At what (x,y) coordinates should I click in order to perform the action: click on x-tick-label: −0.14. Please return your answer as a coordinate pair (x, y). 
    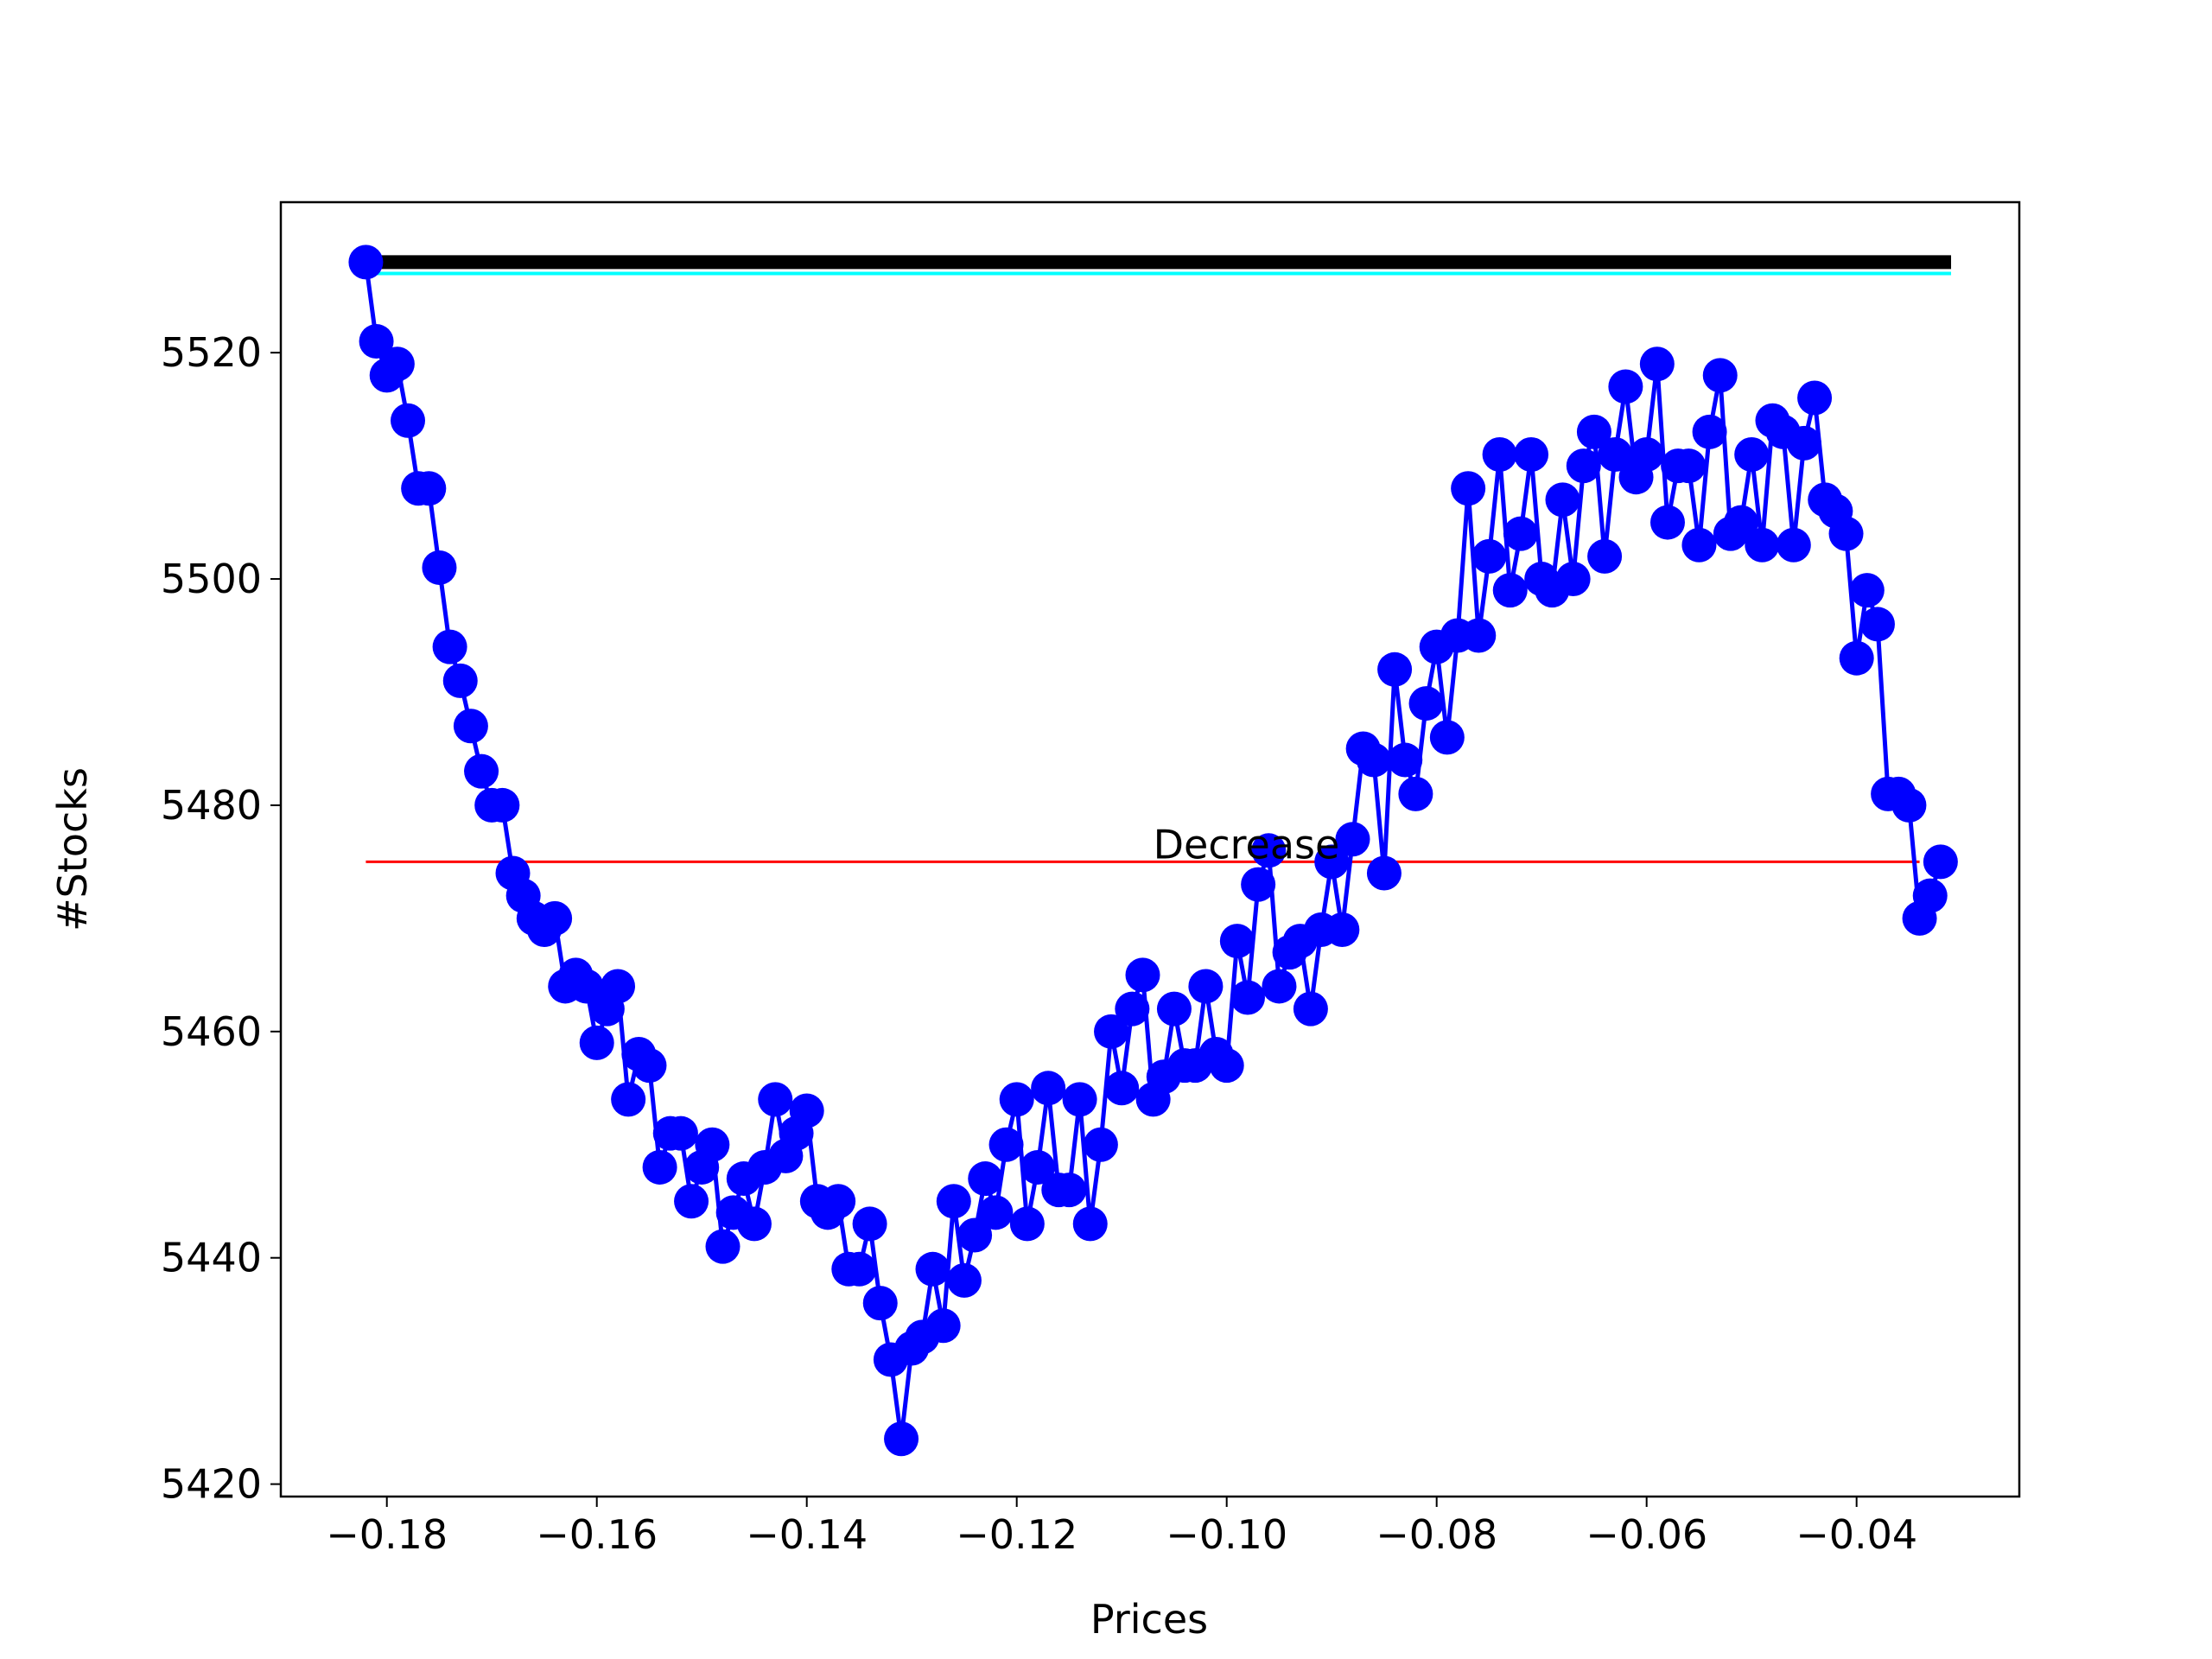
    Looking at the image, I should click on (807, 1534).